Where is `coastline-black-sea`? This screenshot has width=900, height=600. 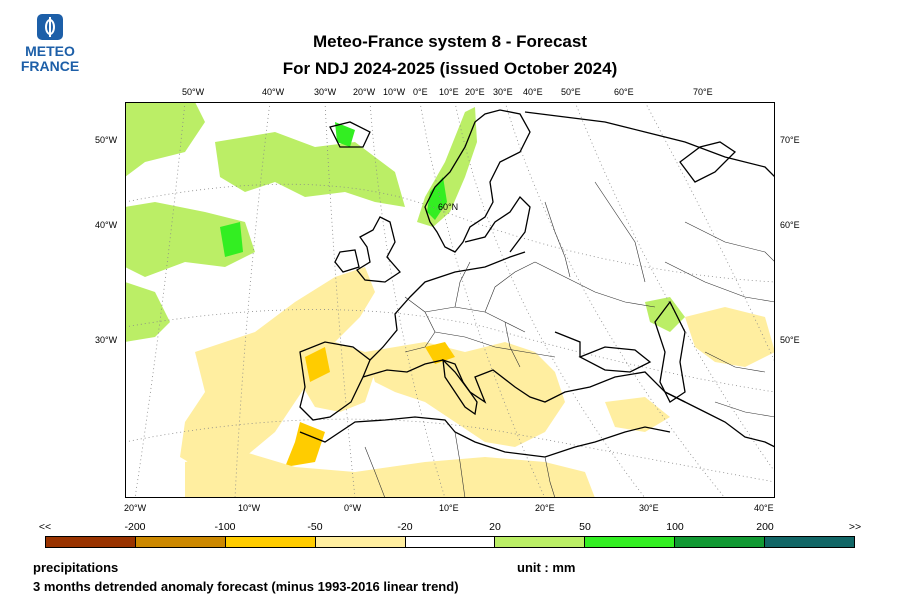
coastline-black-sea is located at coordinates (615, 359).